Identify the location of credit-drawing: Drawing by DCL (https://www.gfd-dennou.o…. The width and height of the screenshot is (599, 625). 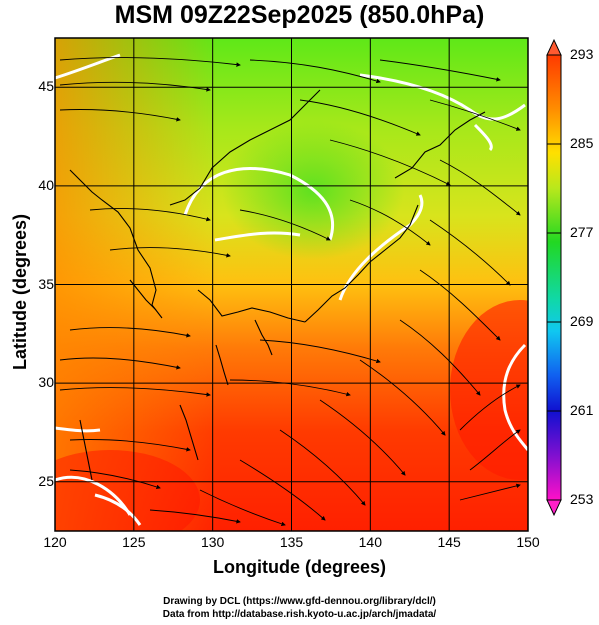
(299, 601).